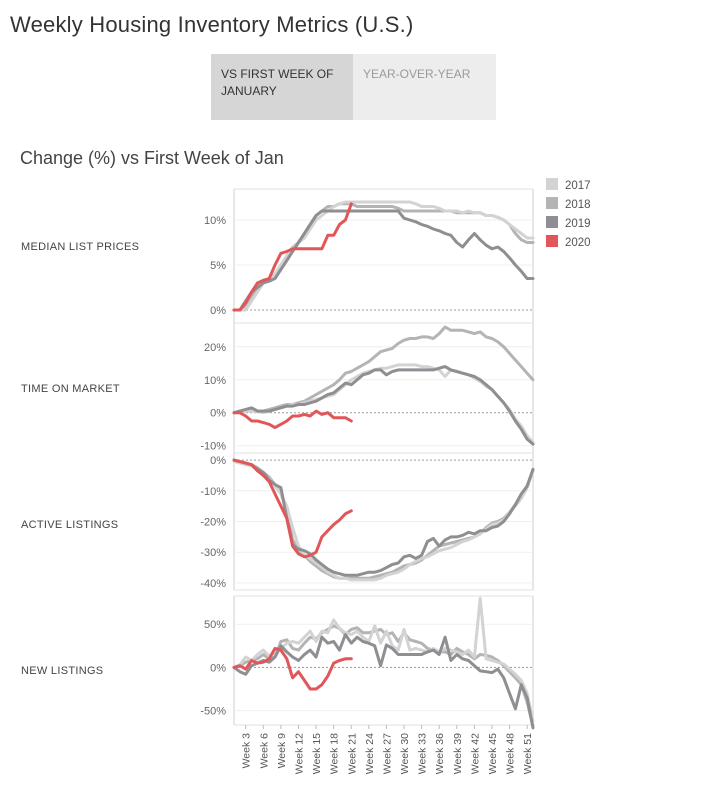 The width and height of the screenshot is (705, 800). I want to click on x-tick-label: Week 3, so click(247, 751).